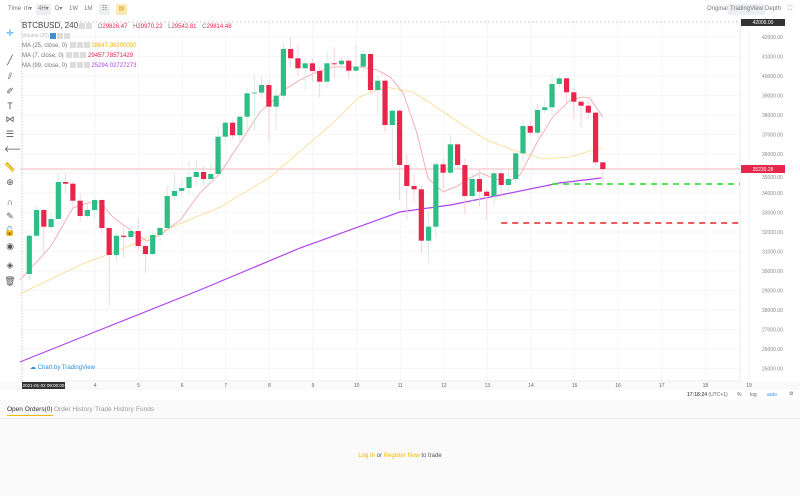 This screenshot has height=496, width=800. What do you see at coordinates (73, 9) in the screenshot?
I see `interval-week: 1W` at bounding box center [73, 9].